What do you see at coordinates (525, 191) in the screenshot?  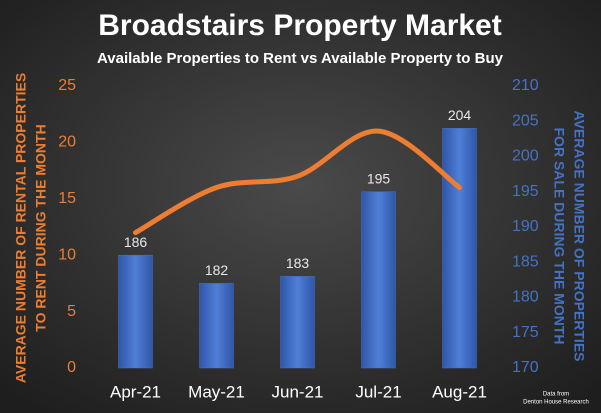 I see `y2-tick-label: 195` at bounding box center [525, 191].